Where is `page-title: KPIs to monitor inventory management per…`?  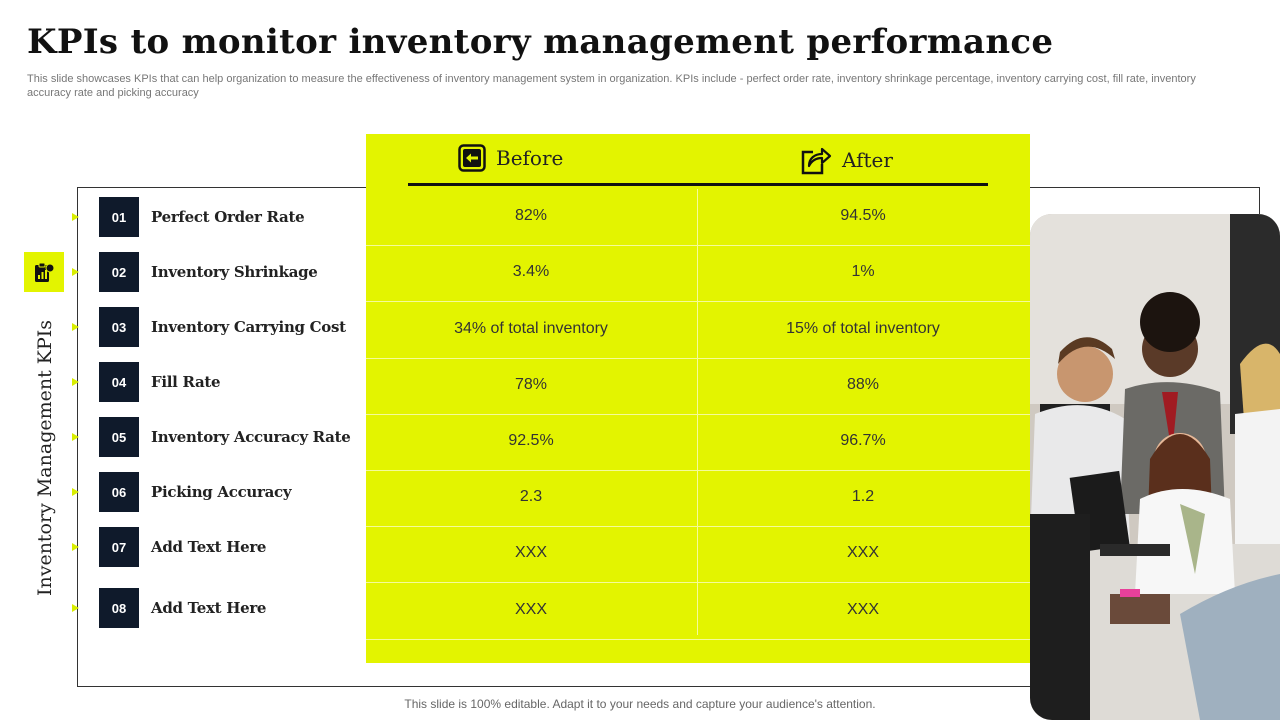
page-title: KPIs to monitor inventory management per… is located at coordinates (540, 42).